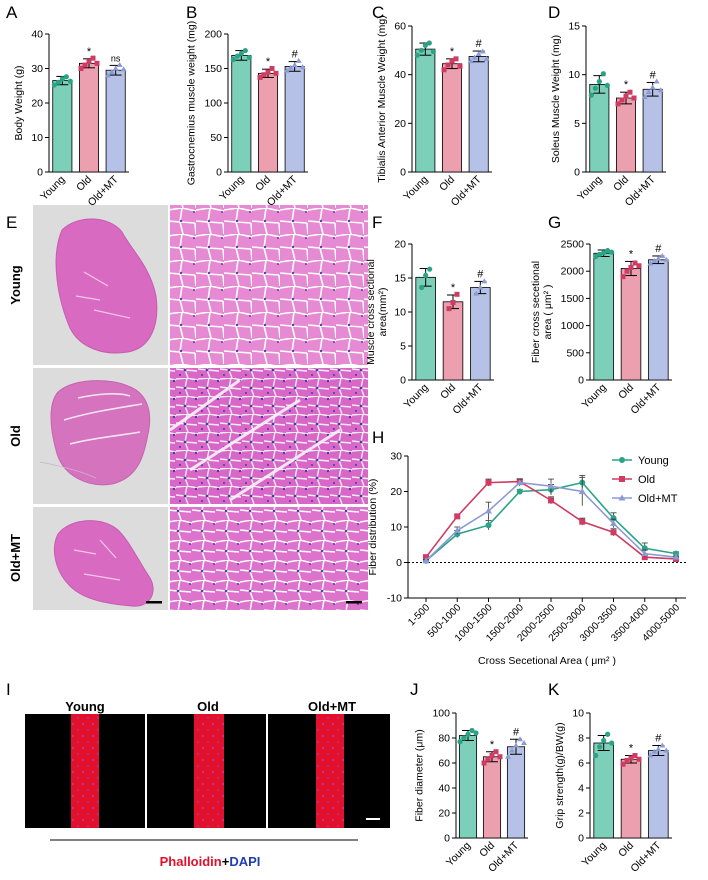 Image resolution: width=708 pixels, height=880 pixels. I want to click on fiber-old, so click(209, 771).